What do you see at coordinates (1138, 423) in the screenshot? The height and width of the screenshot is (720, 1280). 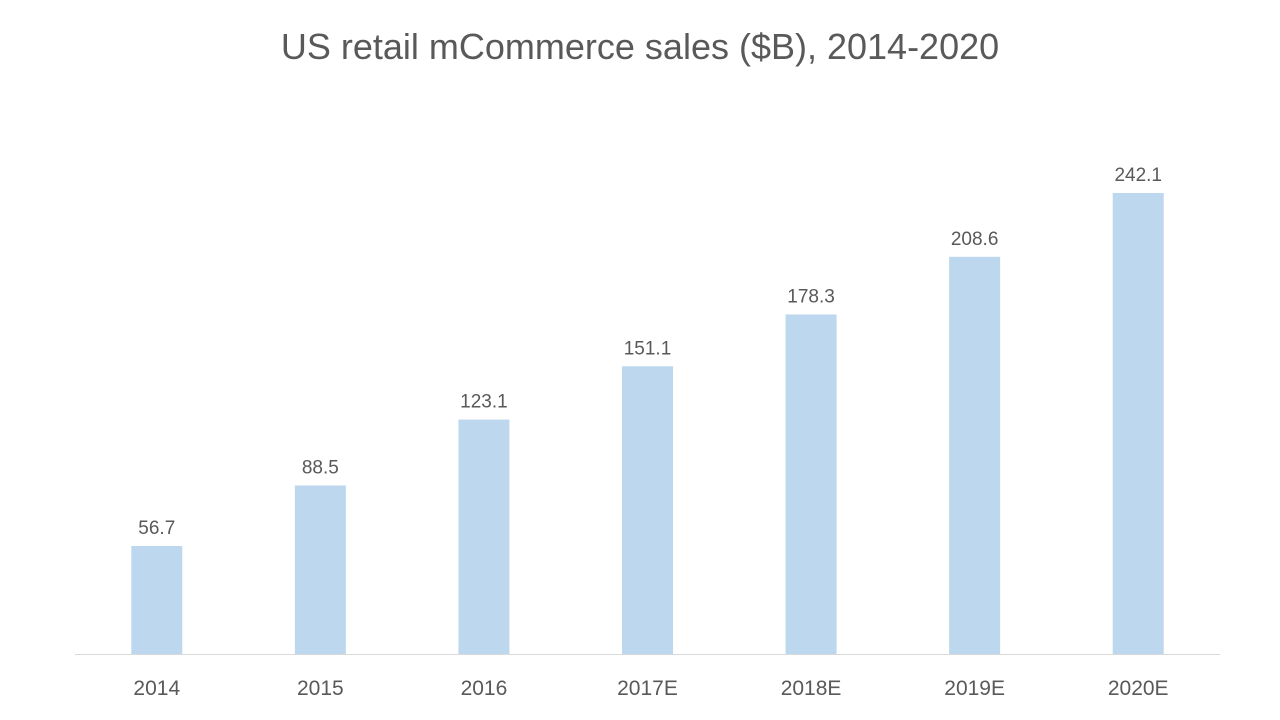 I see `bar-2020e` at bounding box center [1138, 423].